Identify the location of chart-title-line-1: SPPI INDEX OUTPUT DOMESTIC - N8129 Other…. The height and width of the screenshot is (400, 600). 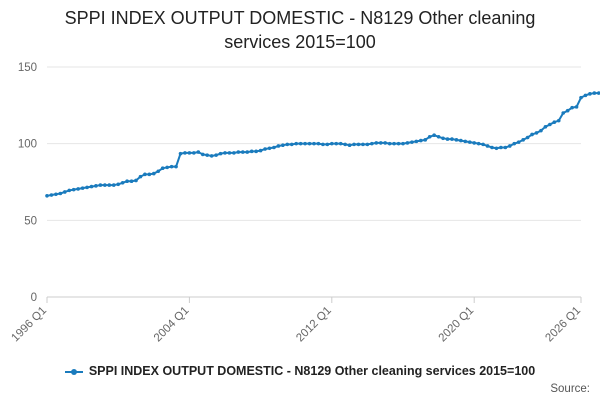
(300, 18).